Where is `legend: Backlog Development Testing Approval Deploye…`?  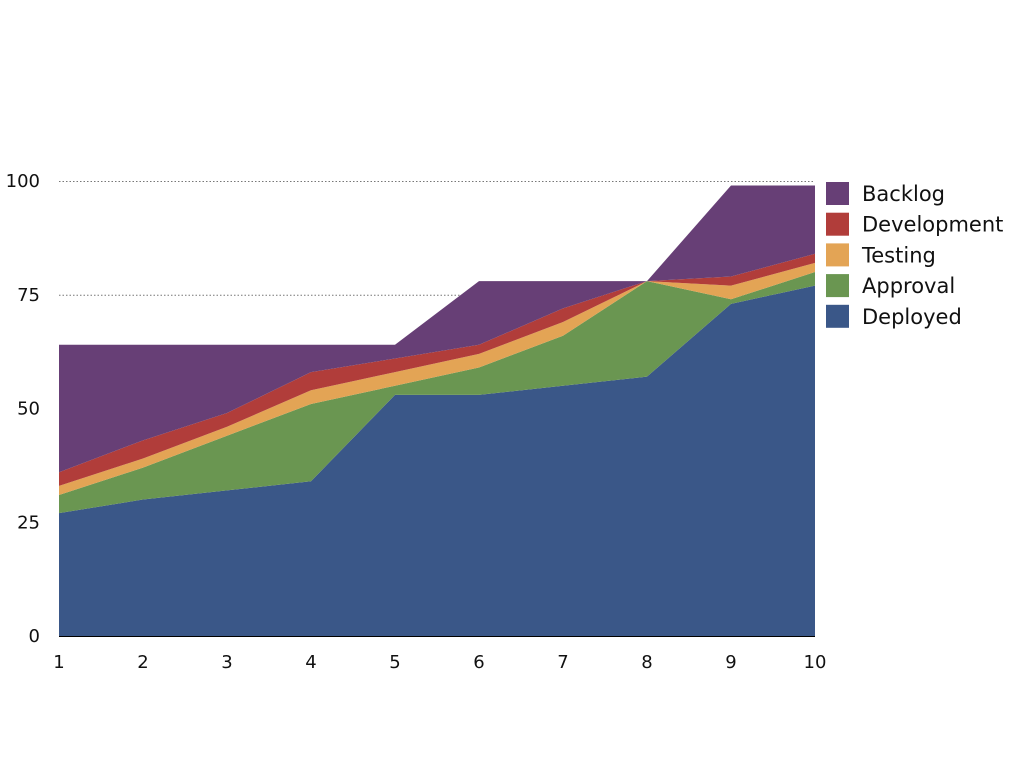 legend: Backlog Development Testing Approval Deploye… is located at coordinates (914, 255).